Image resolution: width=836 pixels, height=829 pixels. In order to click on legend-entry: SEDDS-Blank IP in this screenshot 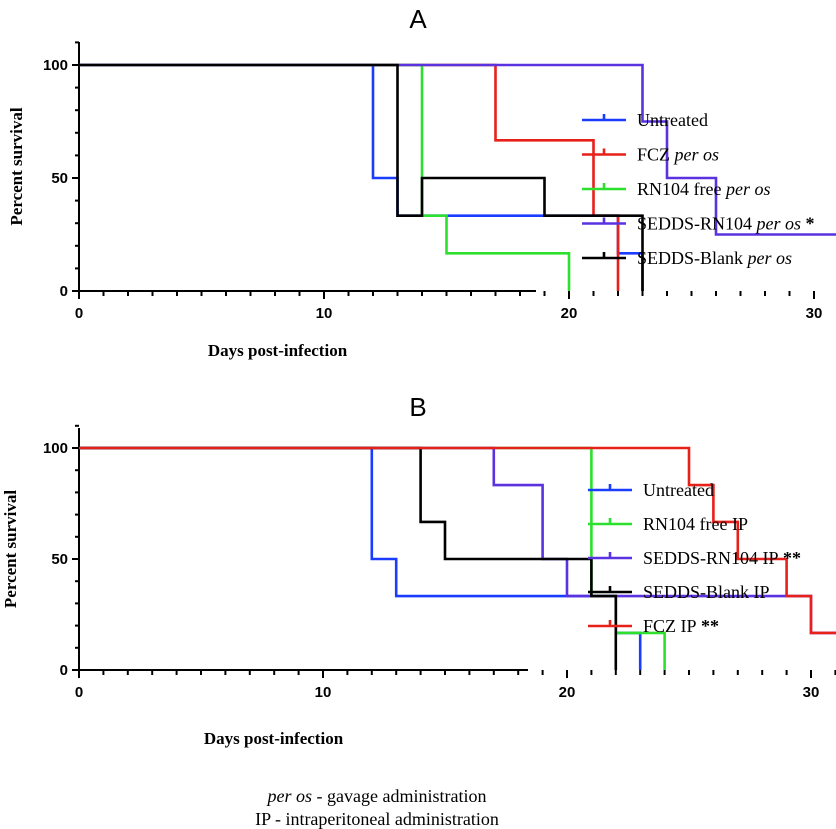, I will do `click(679, 592)`.